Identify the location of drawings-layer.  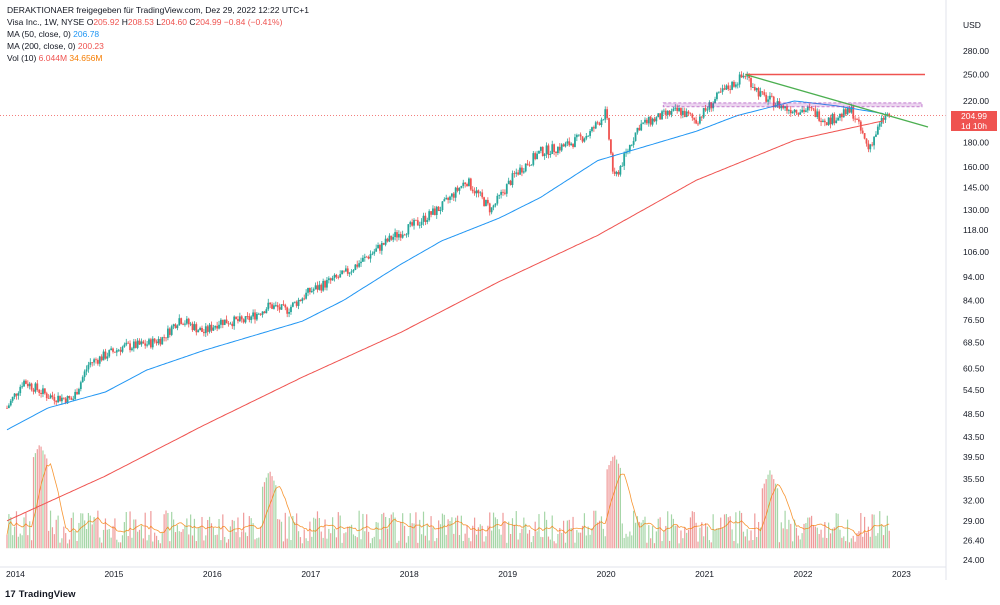
(473, 100).